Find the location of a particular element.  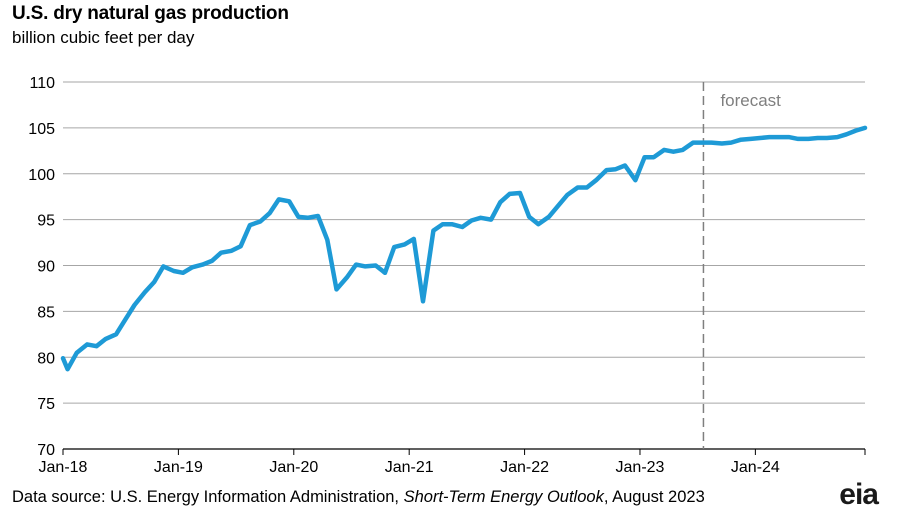

x-tick-label-Jan-22: Jan-22 is located at coordinates (524, 467).